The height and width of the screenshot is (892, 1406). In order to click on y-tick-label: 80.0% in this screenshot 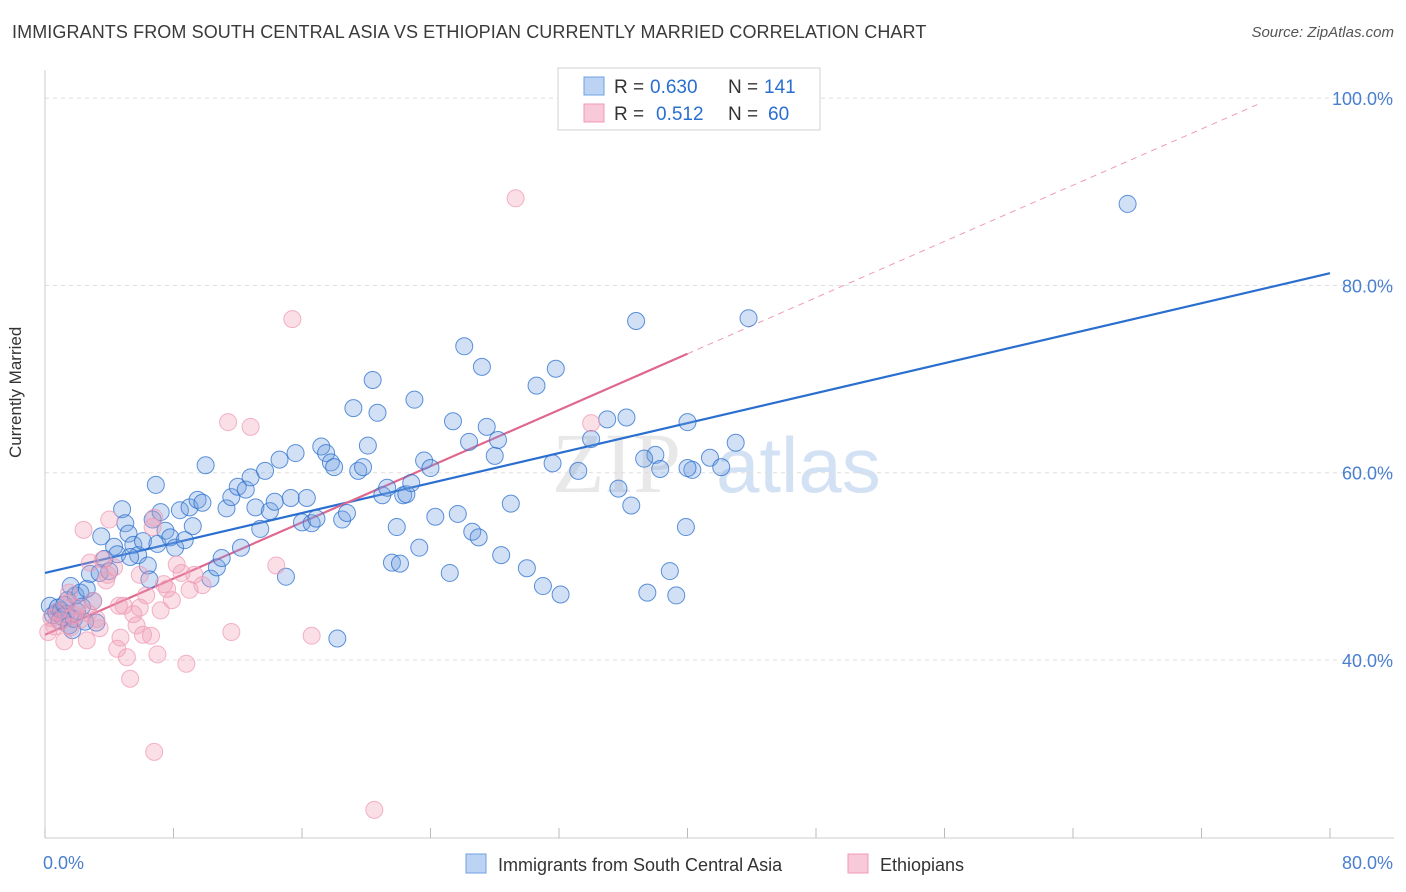, I will do `click(1367, 286)`.